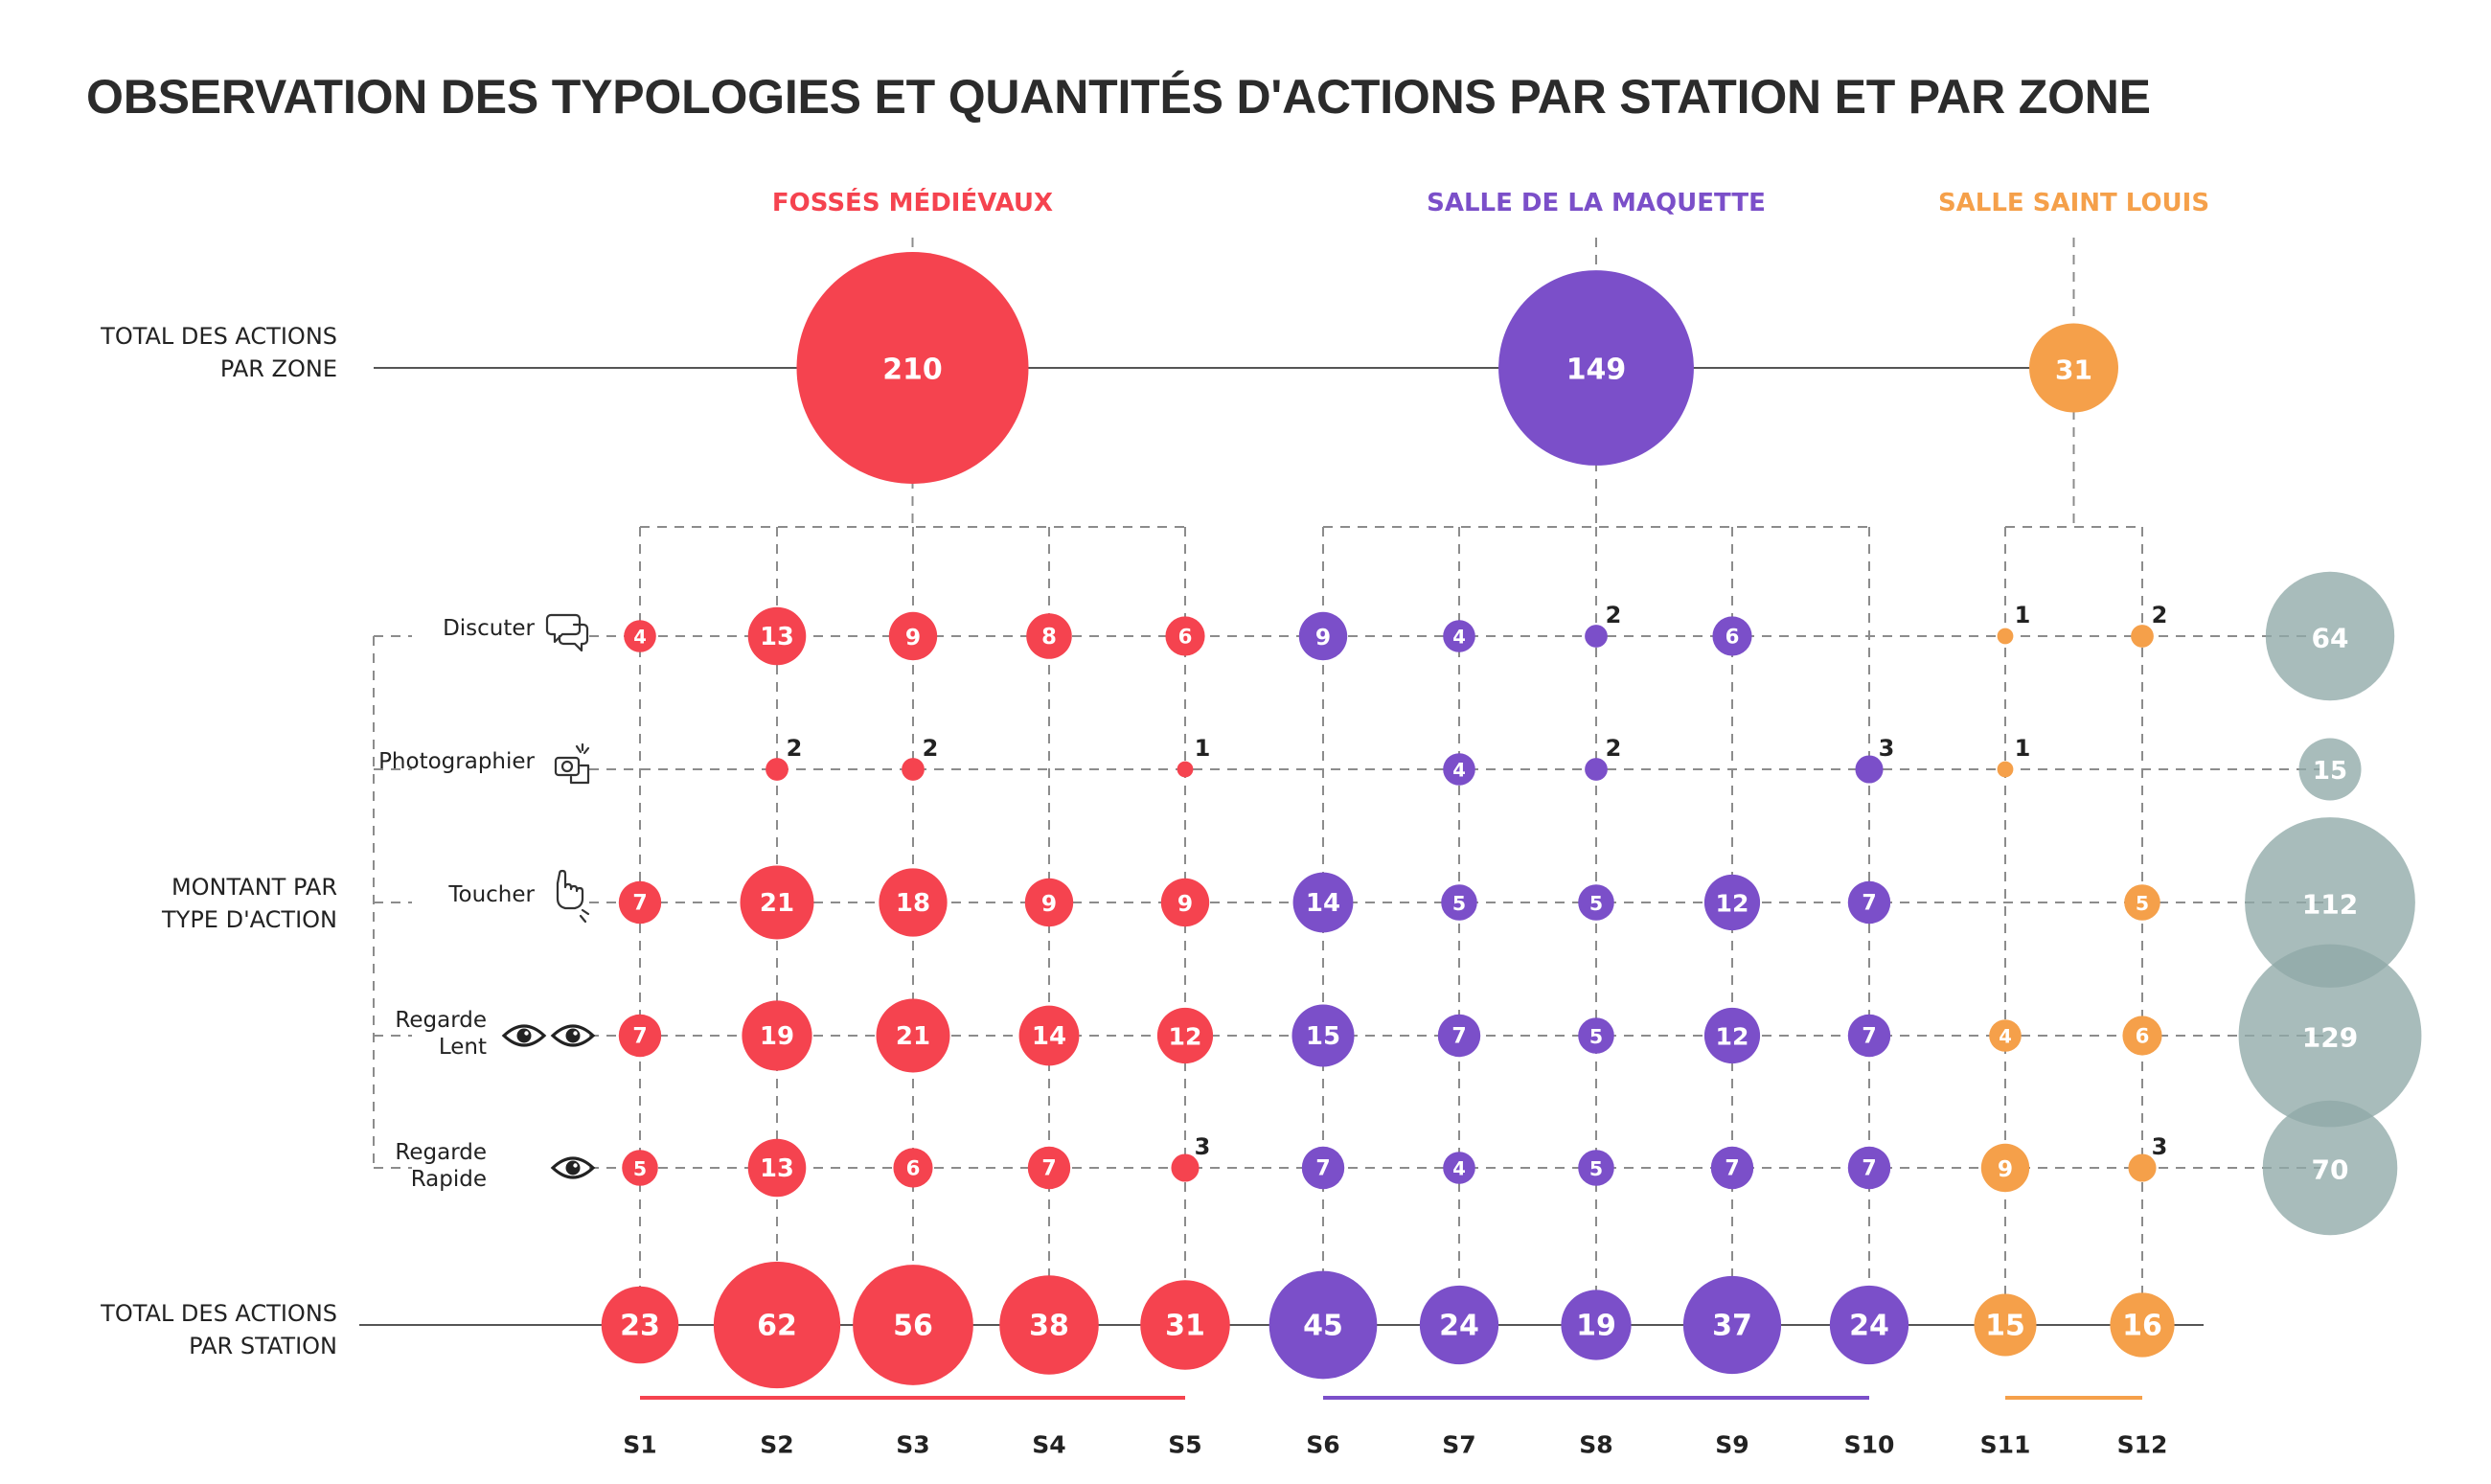 This screenshot has height=1484, width=2491. I want to click on action-type-label: Regarde, so click(441, 1020).